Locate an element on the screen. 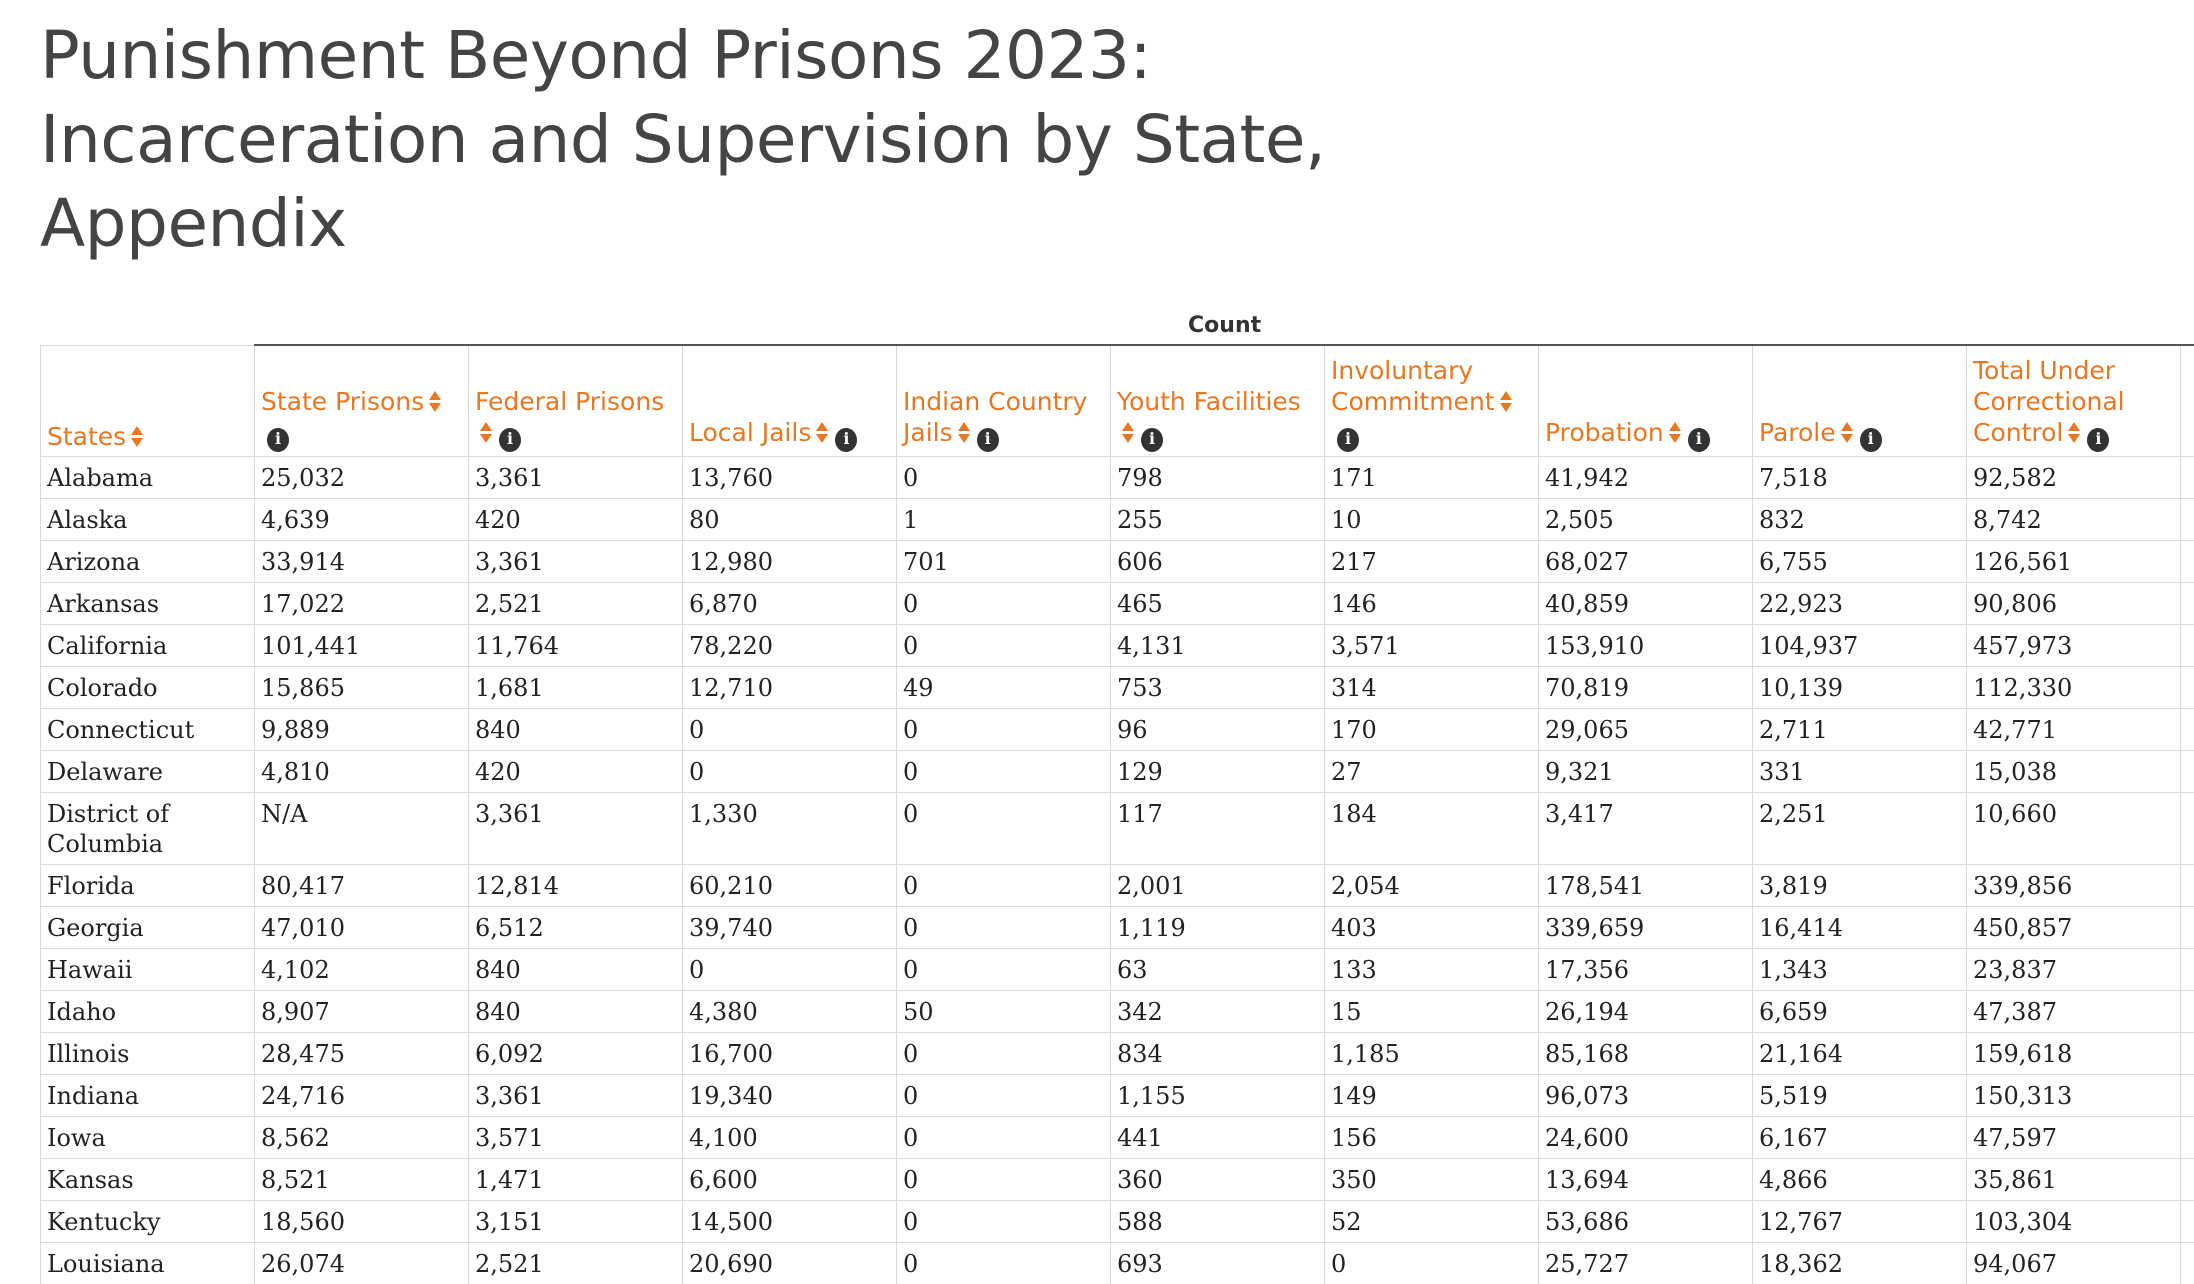 The image size is (2194, 1284). table-cell: 171 is located at coordinates (1432, 478).